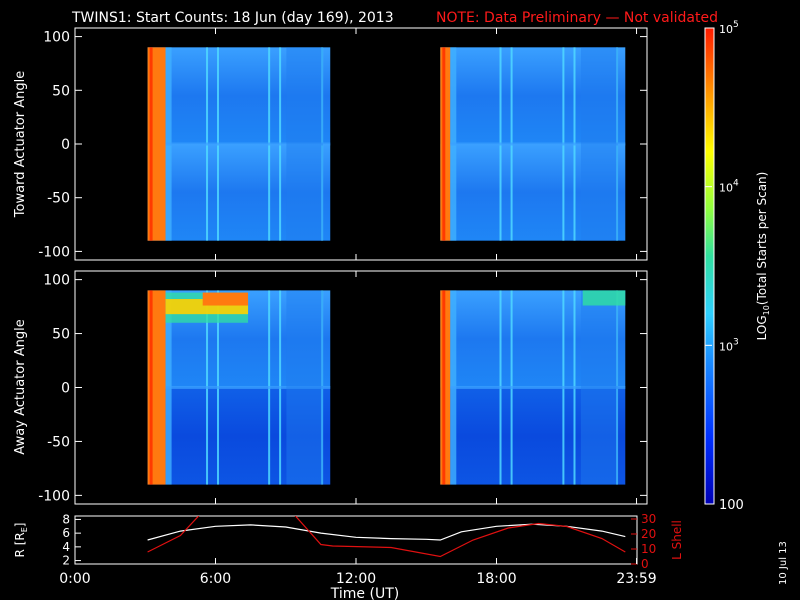 The width and height of the screenshot is (800, 600). I want to click on toward-ylabel: Toward Actuator Angle, so click(20, 144).